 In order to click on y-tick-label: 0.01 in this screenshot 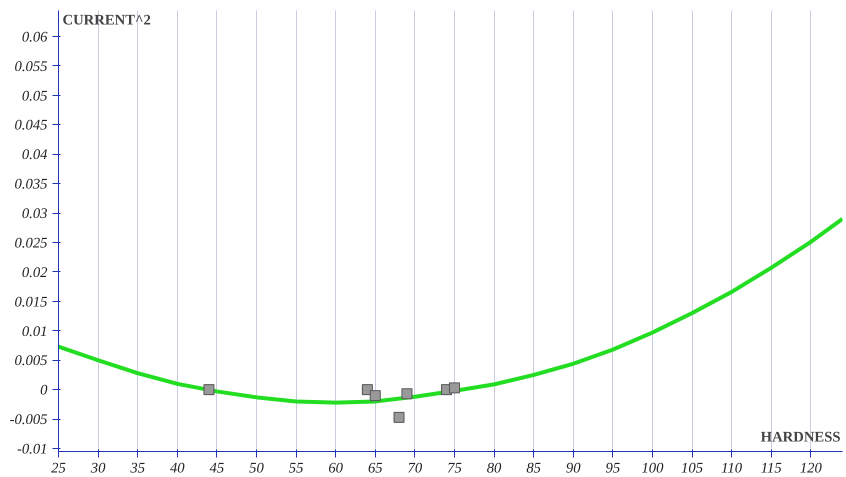, I will do `click(35, 332)`.